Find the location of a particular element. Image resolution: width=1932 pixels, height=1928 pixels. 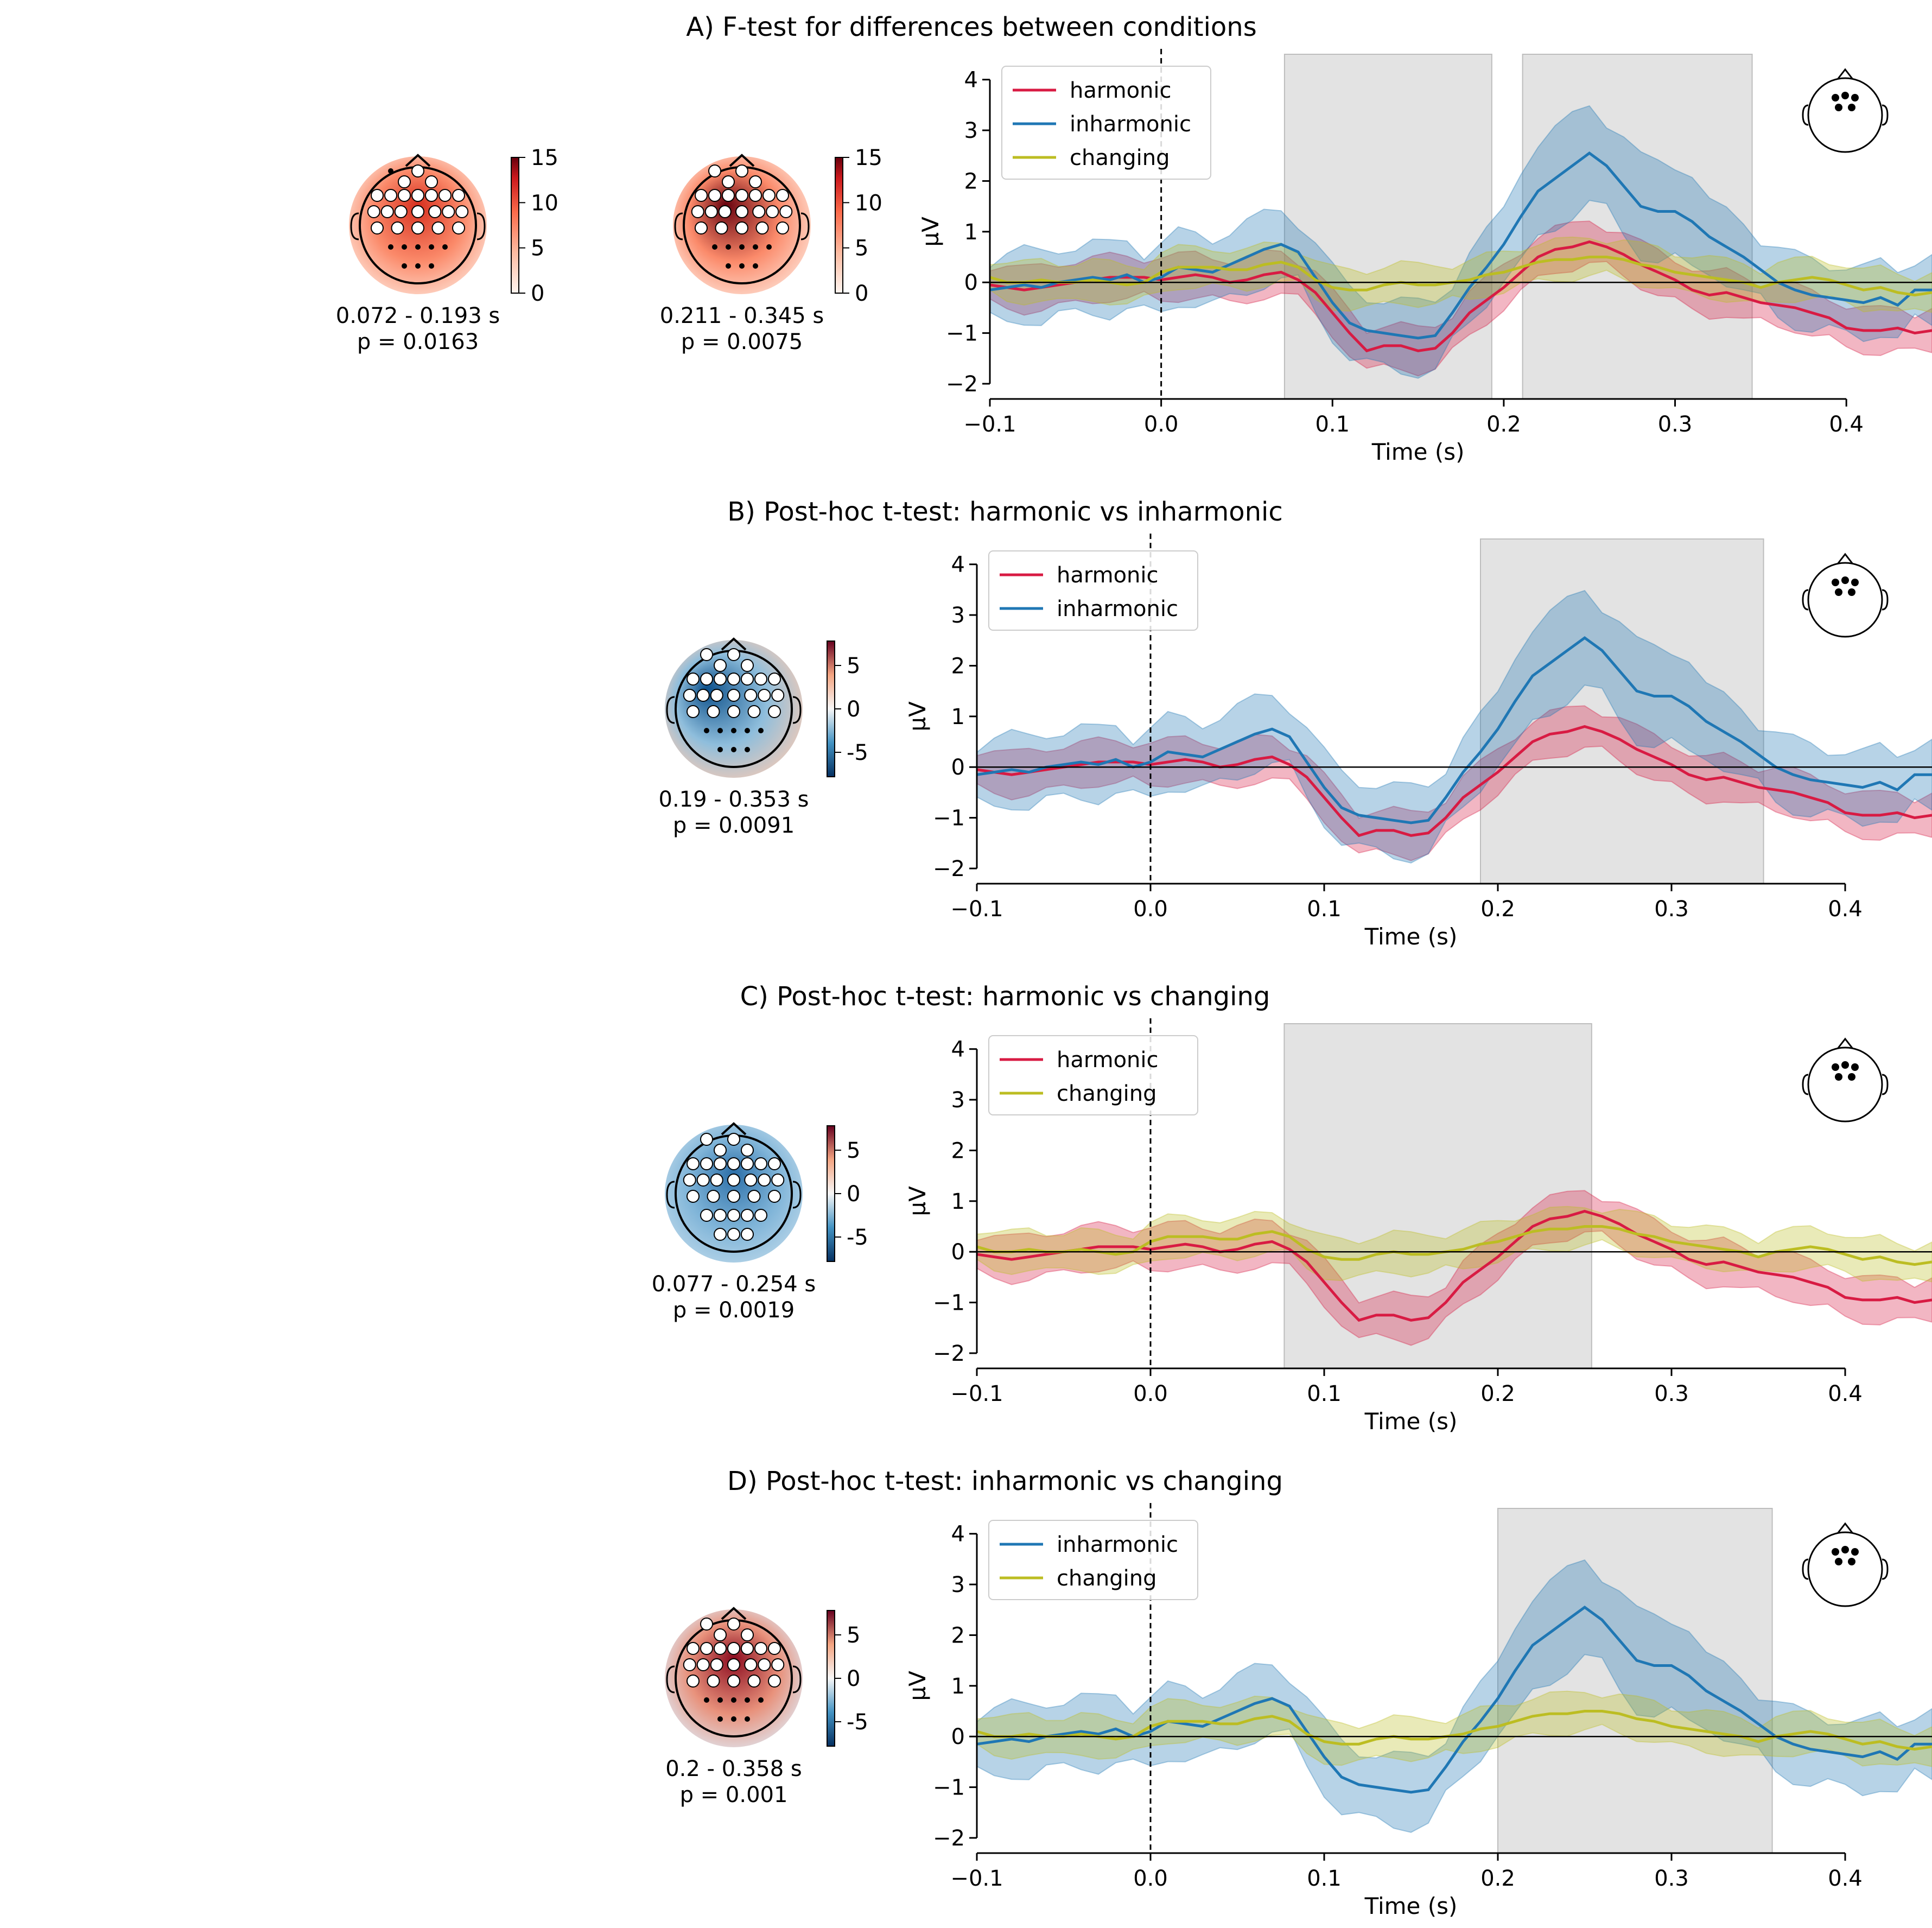

colorbar is located at coordinates (839, 225).